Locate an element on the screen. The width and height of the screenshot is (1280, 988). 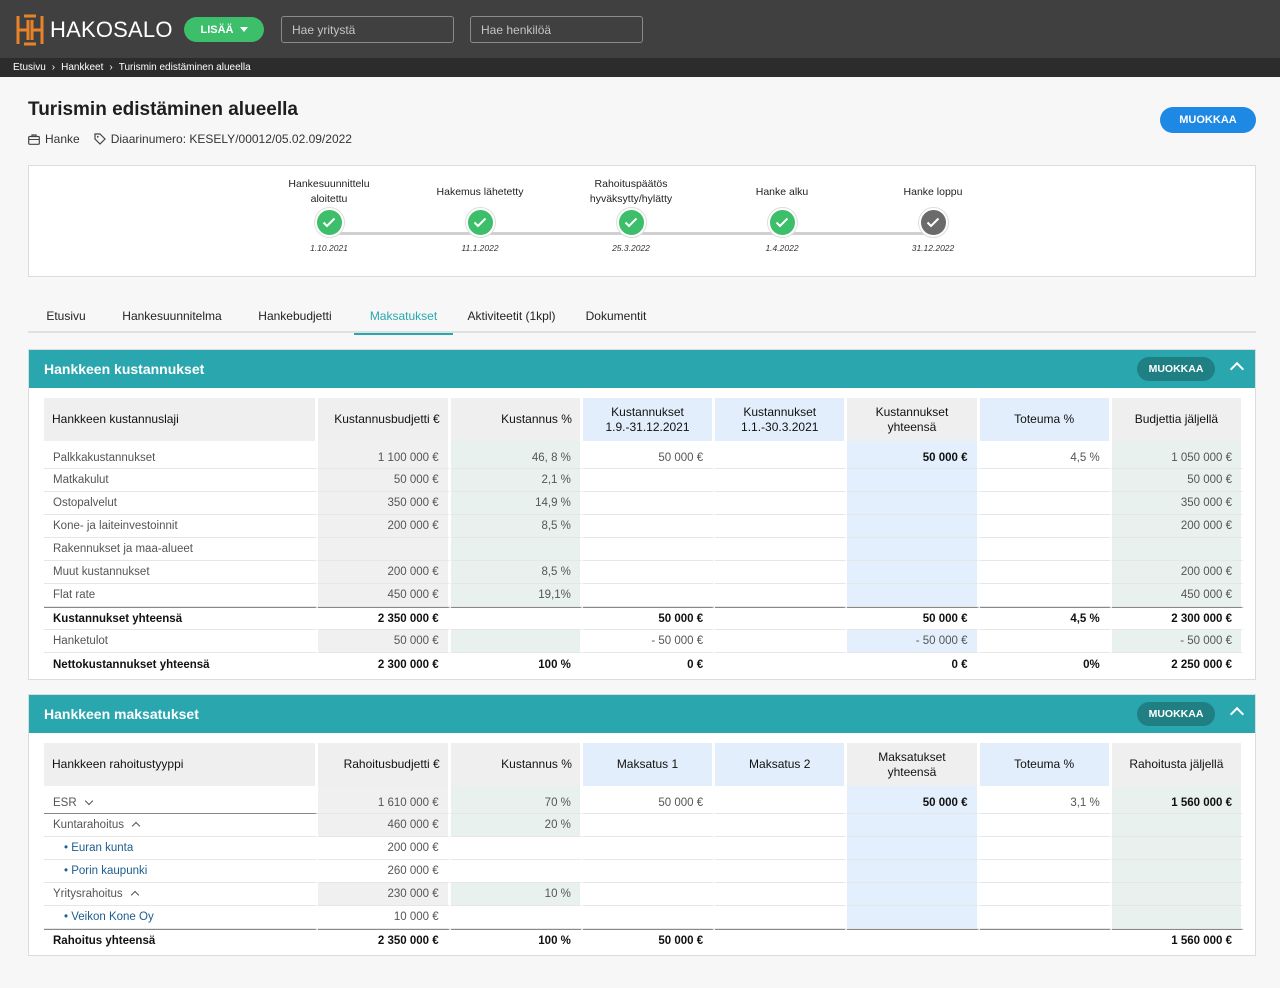
cell-text: - 50 000 € is located at coordinates (1206, 641).